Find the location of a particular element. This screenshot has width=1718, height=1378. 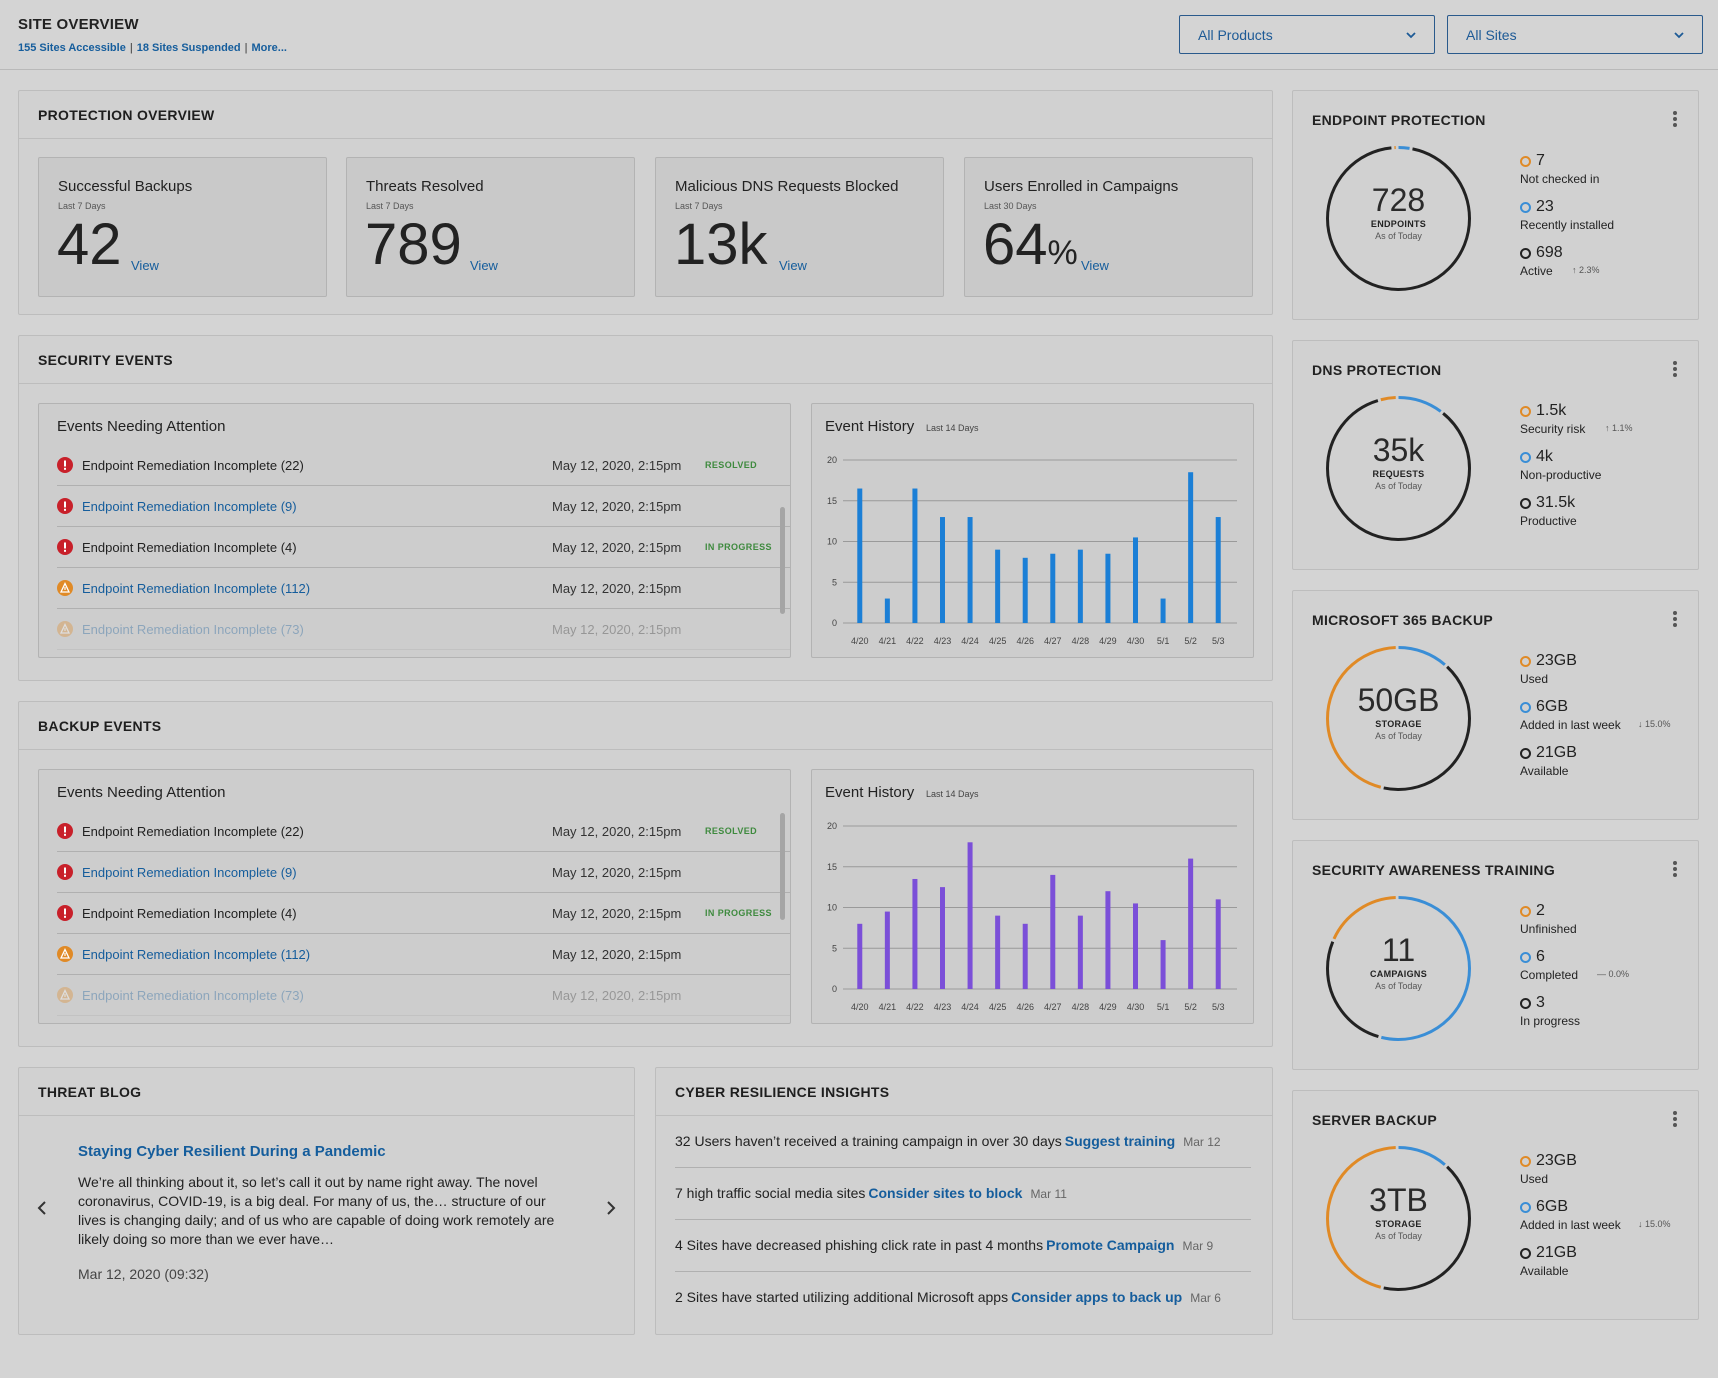

x-tick-label: 4/20 is located at coordinates (860, 641).